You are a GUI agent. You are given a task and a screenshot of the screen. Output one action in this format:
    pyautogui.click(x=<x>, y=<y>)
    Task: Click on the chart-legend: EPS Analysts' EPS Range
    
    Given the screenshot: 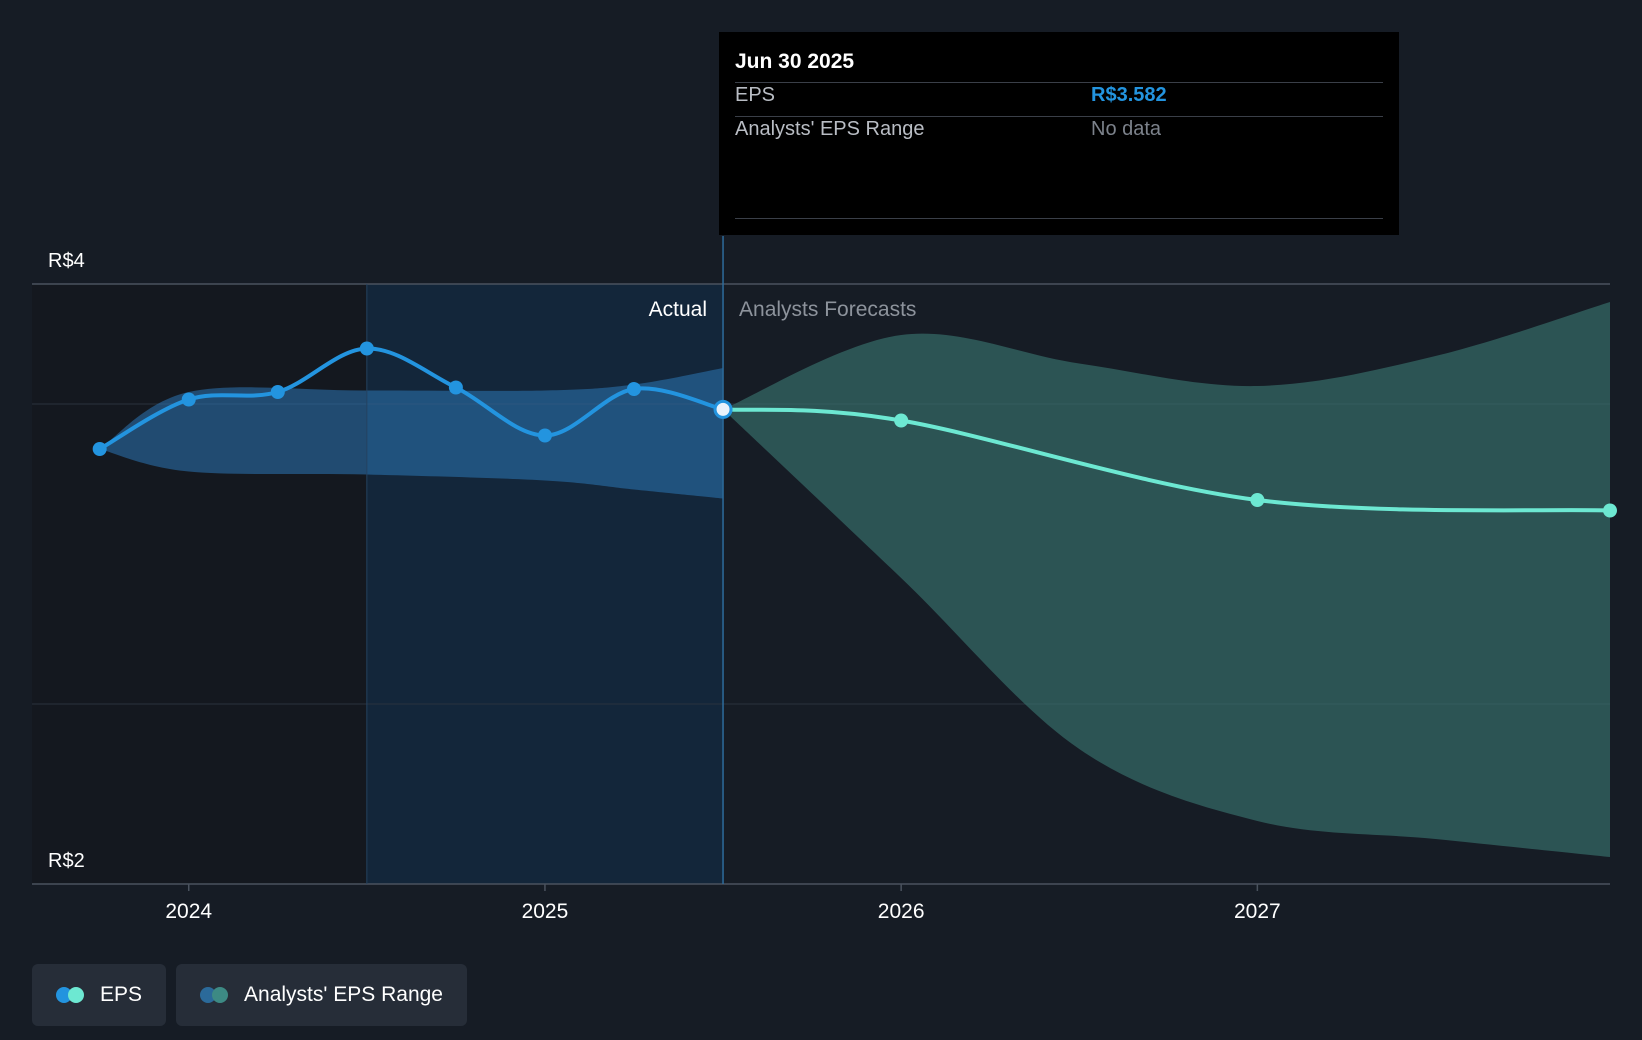 What is the action you would take?
    pyautogui.click(x=249, y=995)
    